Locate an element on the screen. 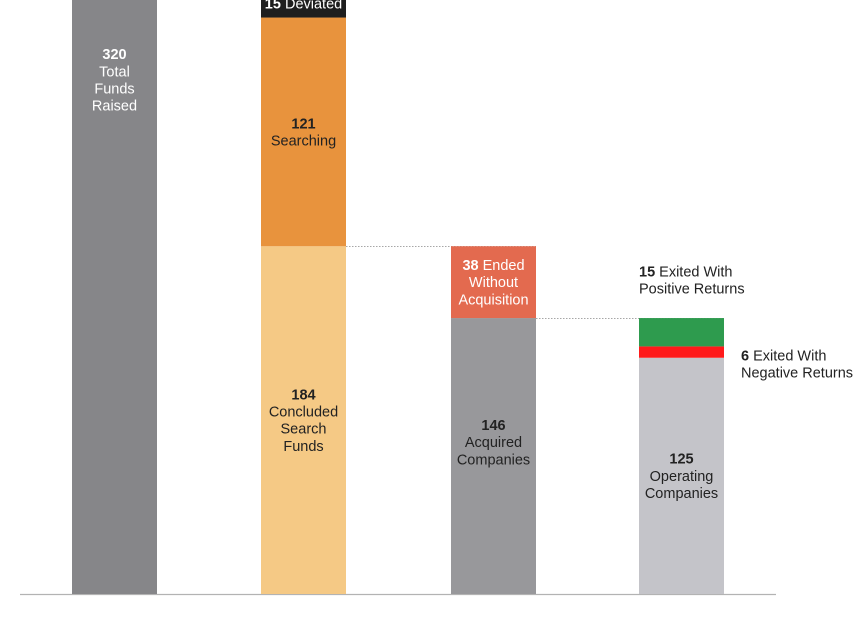 Image resolution: width=864 pixels, height=617 pixels. segment-acquired-value: 146 is located at coordinates (493, 426).